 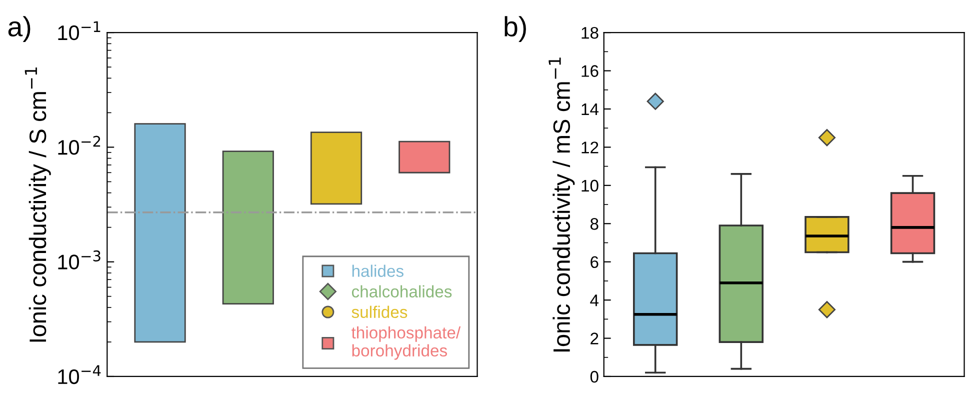 What do you see at coordinates (590, 148) in the screenshot?
I see `y-tick-label: 12` at bounding box center [590, 148].